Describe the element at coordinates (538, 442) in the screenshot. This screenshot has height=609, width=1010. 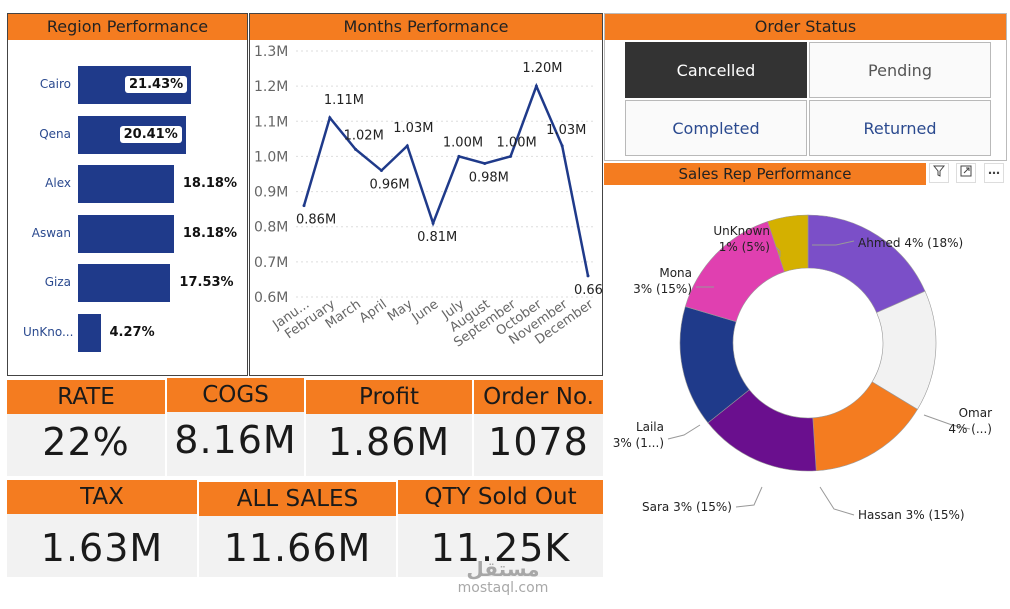
I see `order-no-value: 1078` at that location.